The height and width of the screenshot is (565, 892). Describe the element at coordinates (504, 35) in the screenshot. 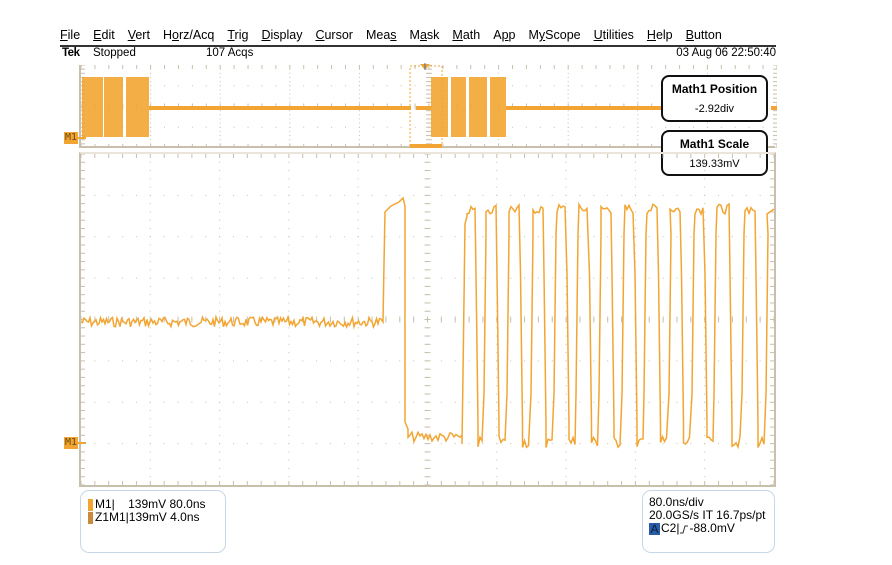

I see `menu-app: App` at that location.